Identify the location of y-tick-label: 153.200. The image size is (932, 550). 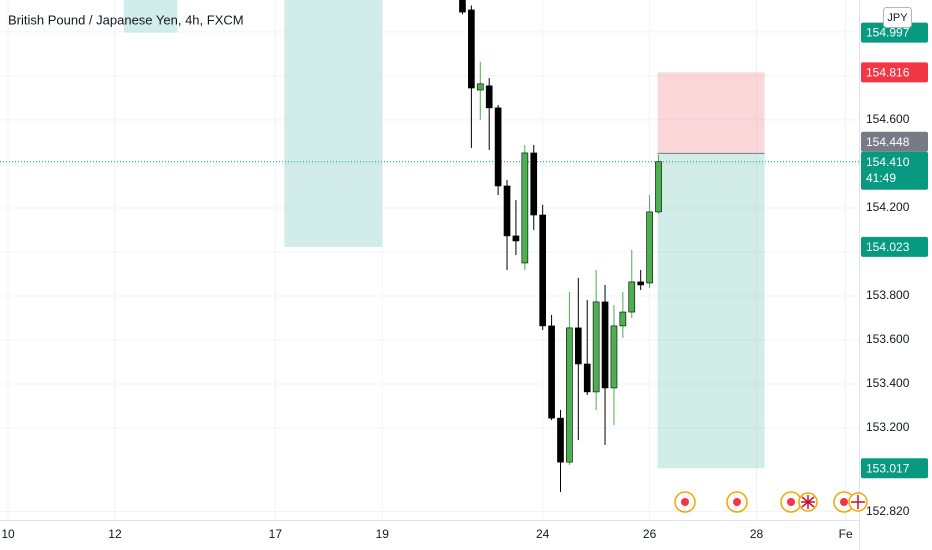
(888, 427).